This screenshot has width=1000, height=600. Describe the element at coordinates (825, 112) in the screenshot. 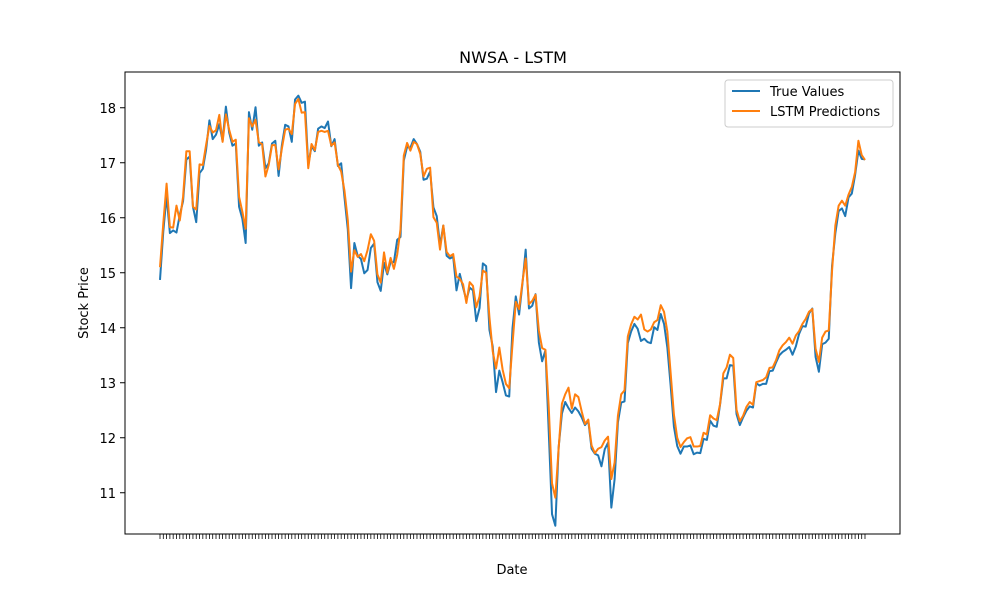

I see `legend-label-lstm-predictions: LSTM Predictions` at that location.